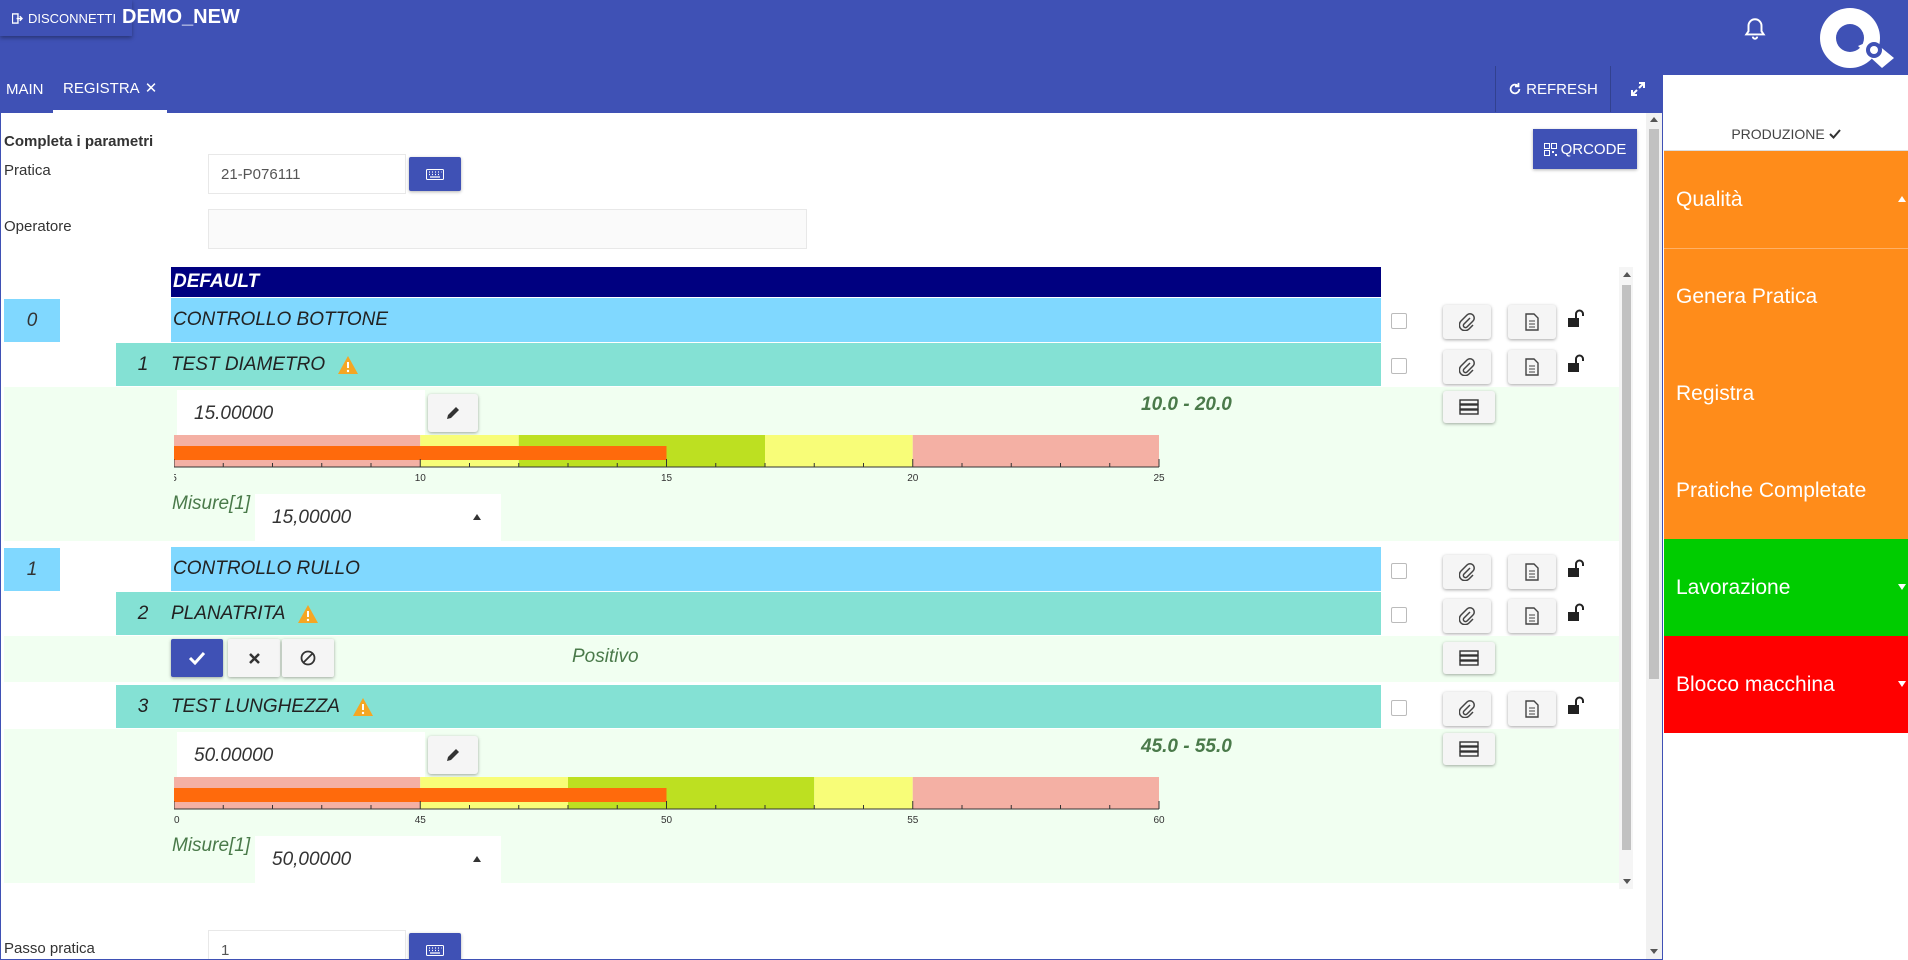  What do you see at coordinates (954, 37) in the screenshot?
I see `top-bar: DISCONNETTI DEMO_NEW` at bounding box center [954, 37].